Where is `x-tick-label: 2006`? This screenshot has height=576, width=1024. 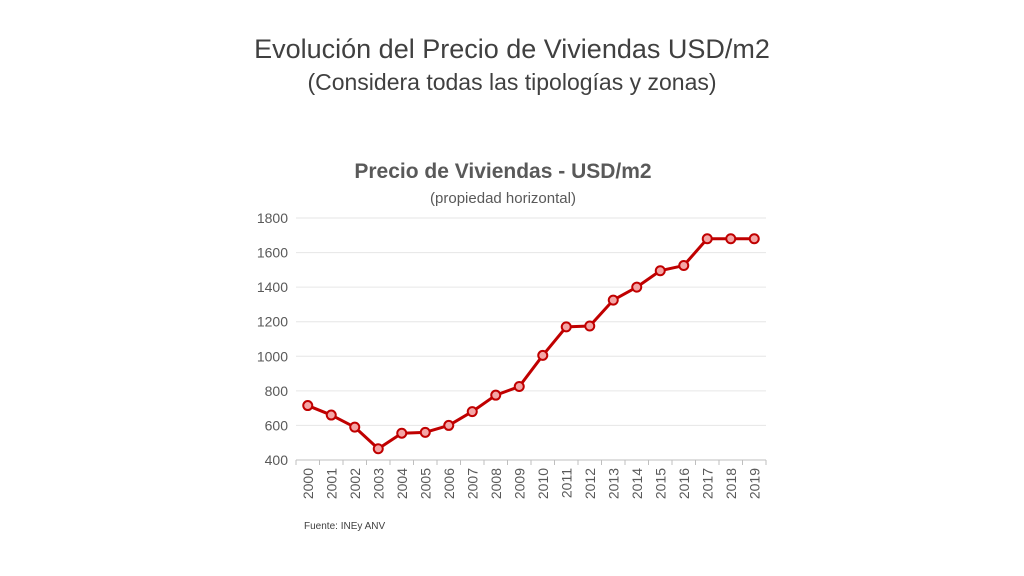 x-tick-label: 2006 is located at coordinates (449, 483).